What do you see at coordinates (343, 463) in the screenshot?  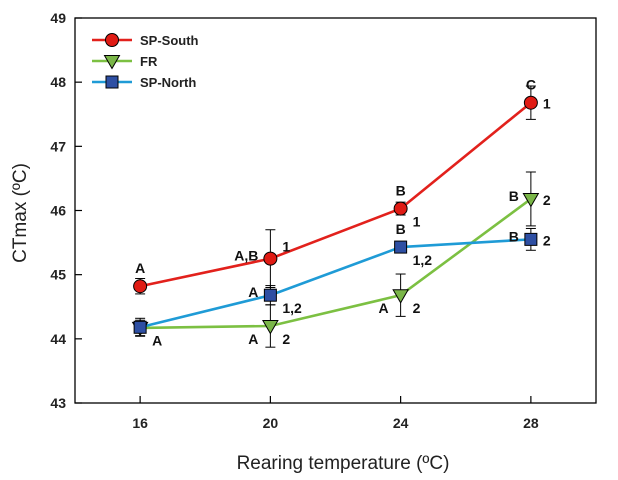 I see `x-axis-title: Rearing temperature (ºC)` at bounding box center [343, 463].